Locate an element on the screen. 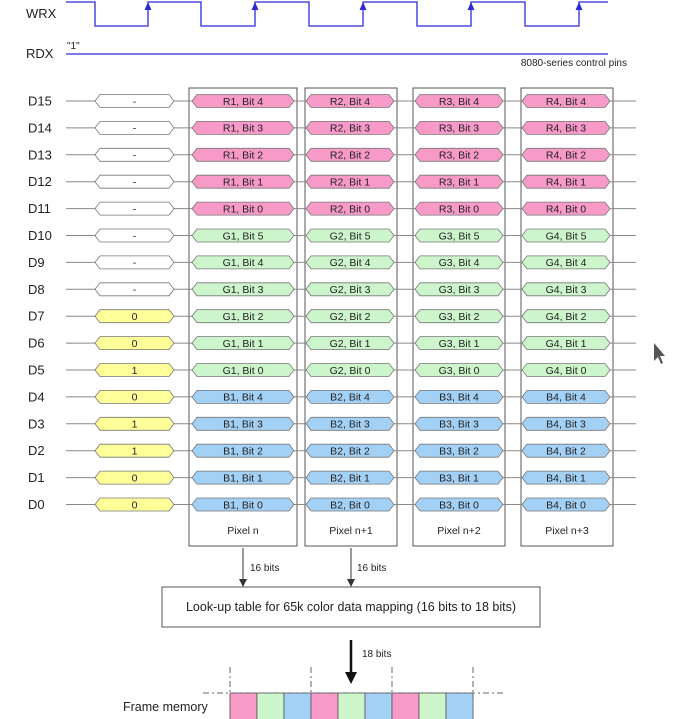  bit-label: R1, Bit 0 is located at coordinates (243, 209).